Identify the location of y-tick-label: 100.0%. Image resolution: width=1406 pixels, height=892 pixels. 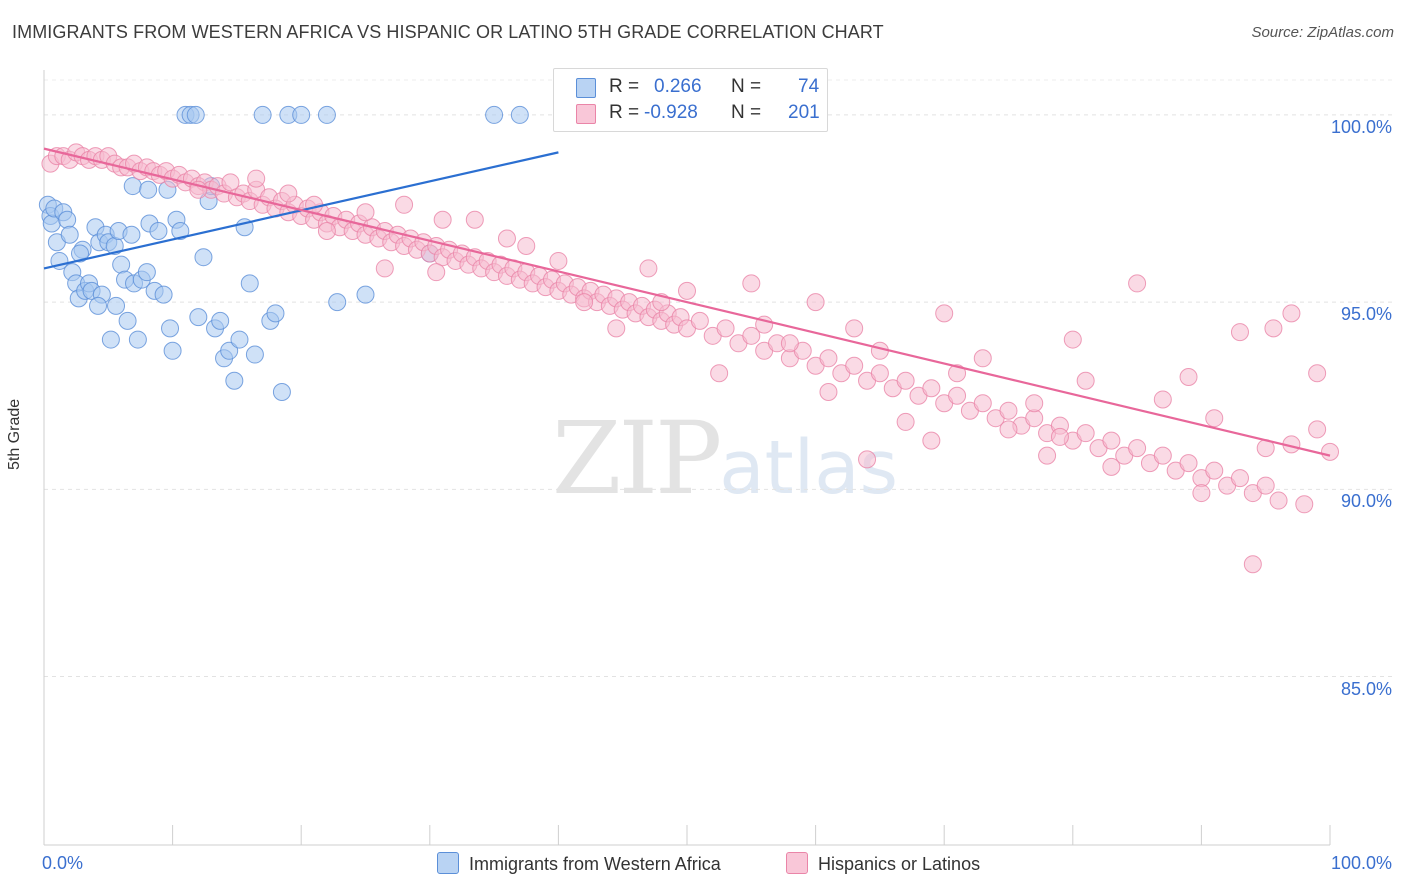
(1361, 126).